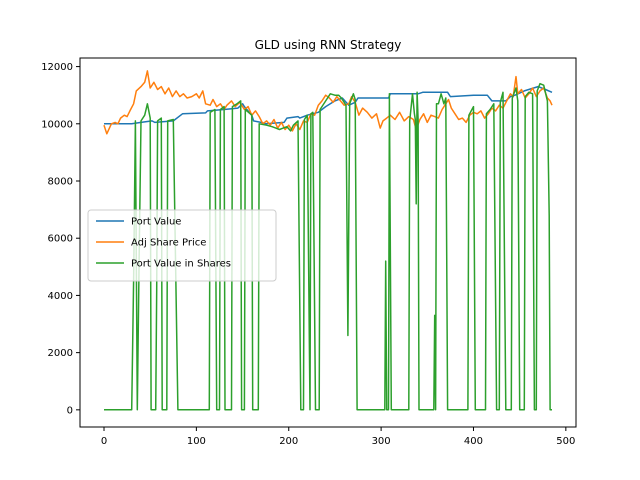 The width and height of the screenshot is (640, 480). What do you see at coordinates (57, 67) in the screenshot?
I see `y-tick-label-6: 12000` at bounding box center [57, 67].